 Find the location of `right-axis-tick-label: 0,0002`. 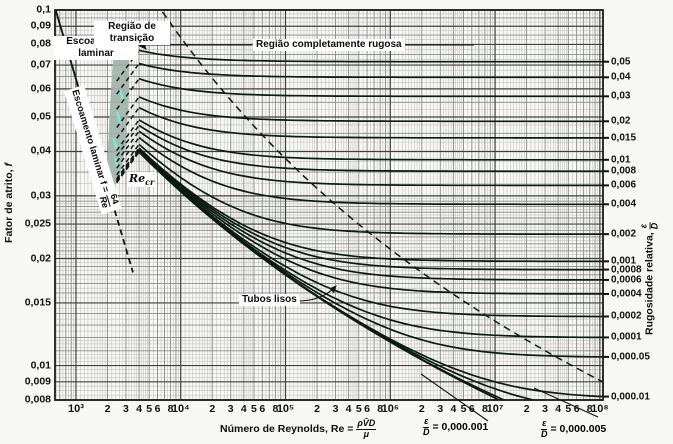

right-axis-tick-label: 0,0002 is located at coordinates (626, 316).